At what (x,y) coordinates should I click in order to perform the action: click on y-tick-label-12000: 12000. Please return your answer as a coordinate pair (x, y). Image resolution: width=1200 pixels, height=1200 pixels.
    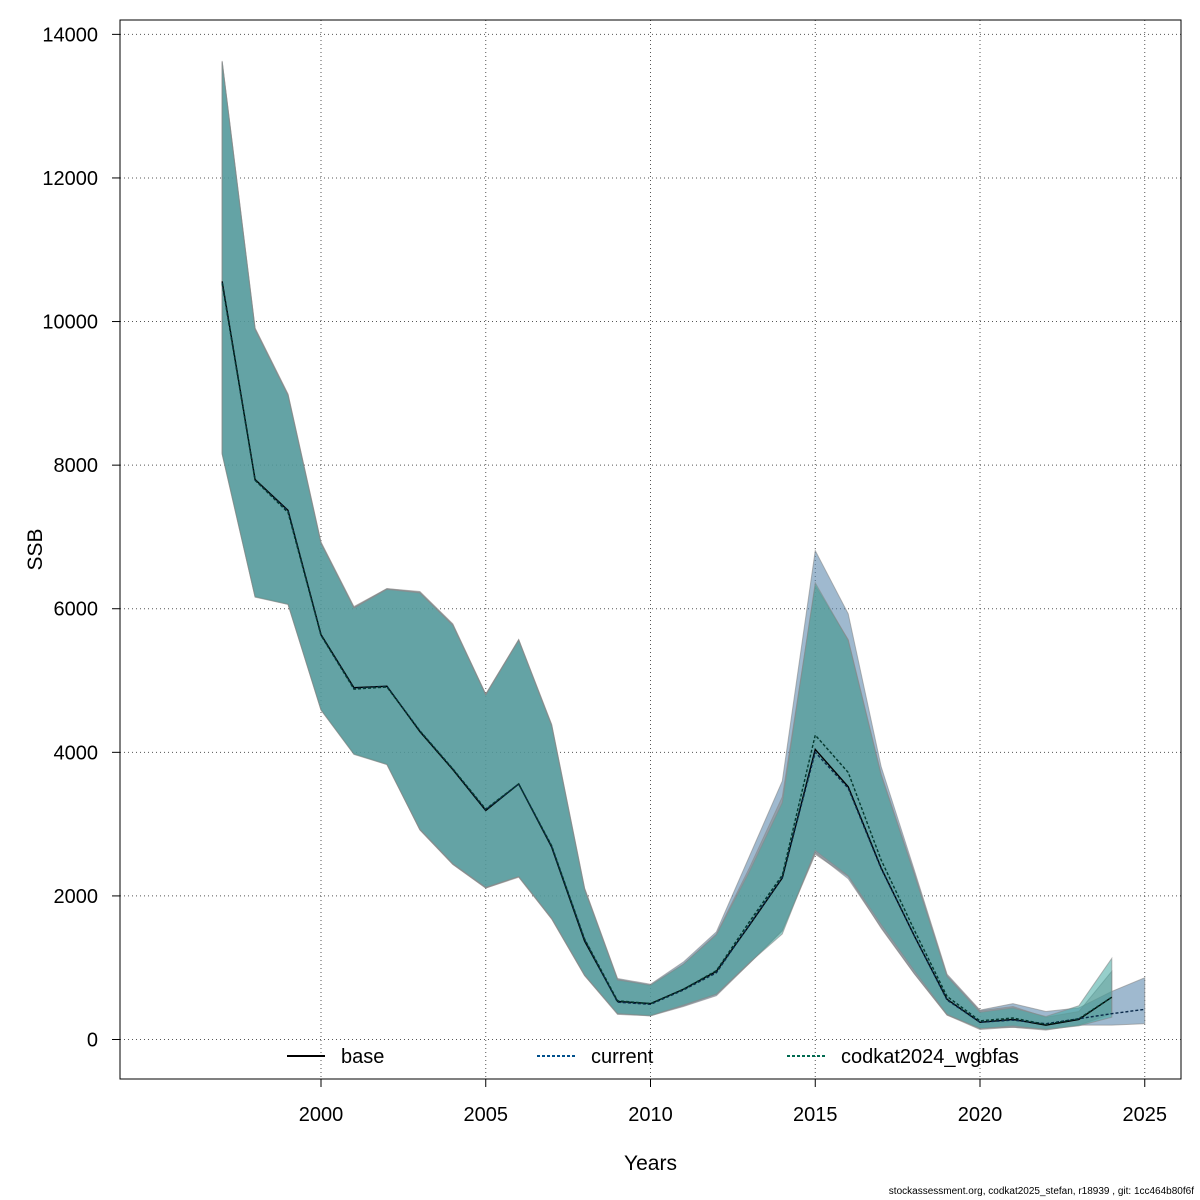
    Looking at the image, I should click on (70, 179).